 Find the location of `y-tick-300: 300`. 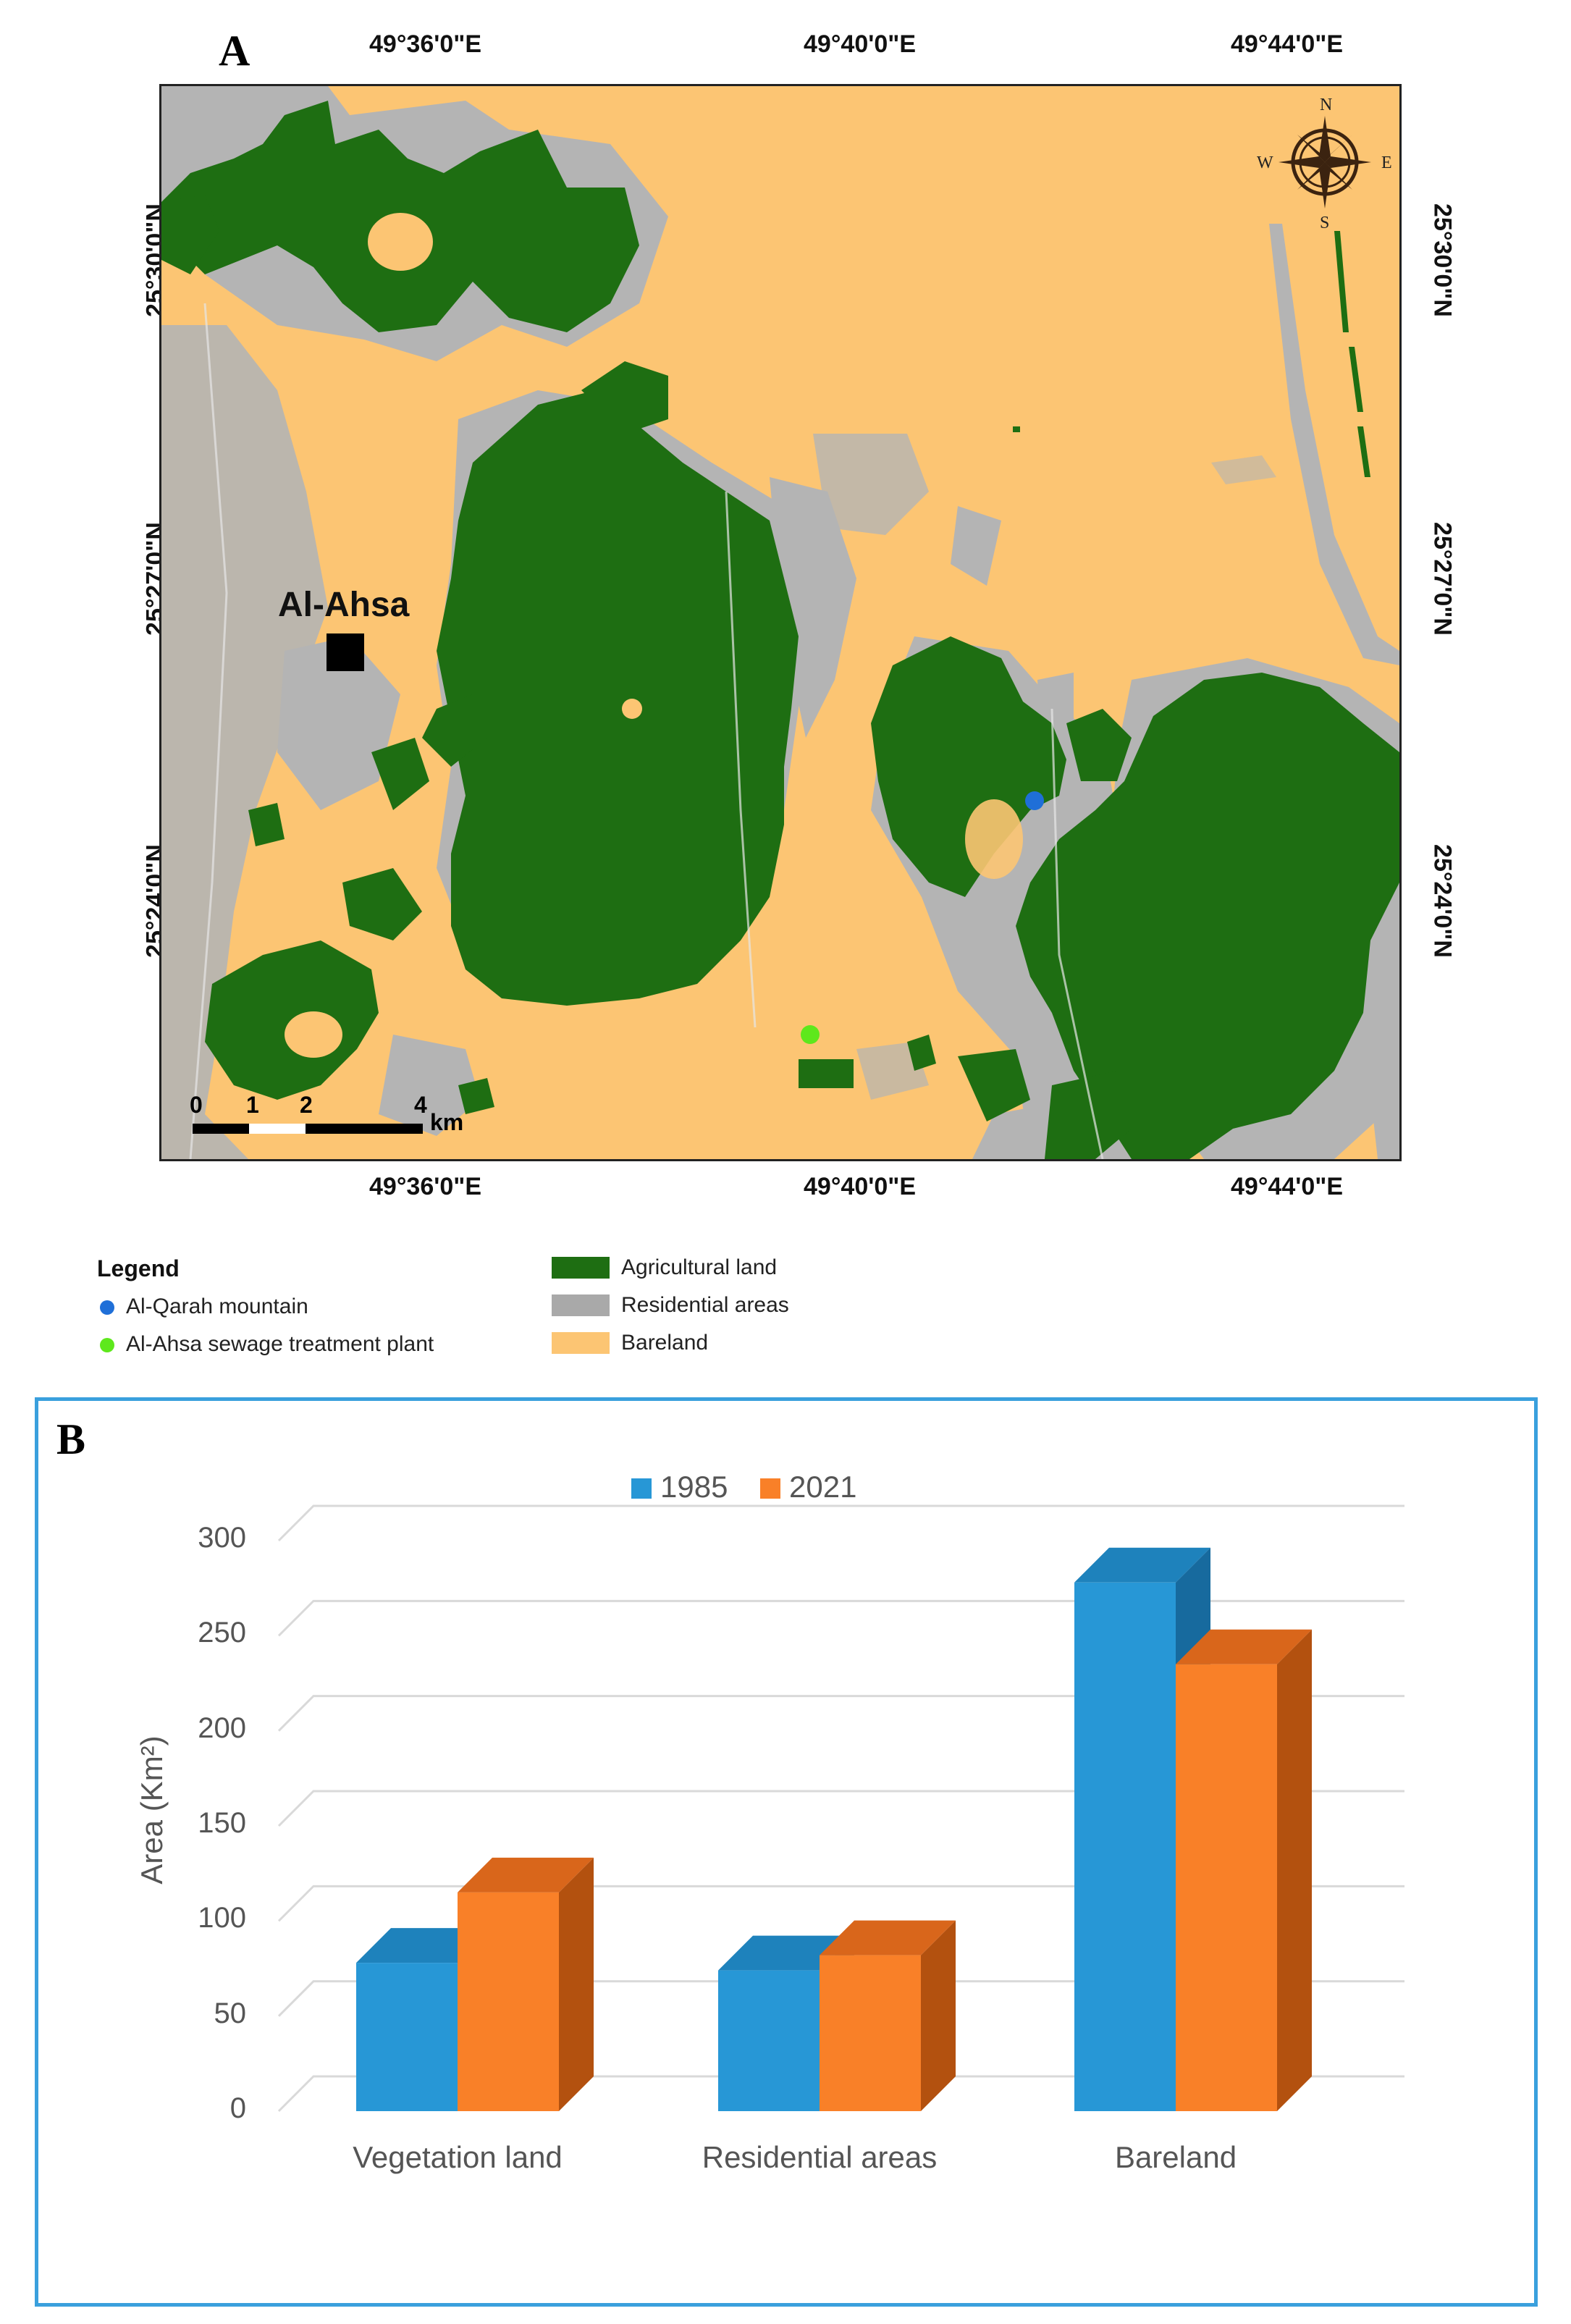

y-tick-300: 300 is located at coordinates (222, 1538).